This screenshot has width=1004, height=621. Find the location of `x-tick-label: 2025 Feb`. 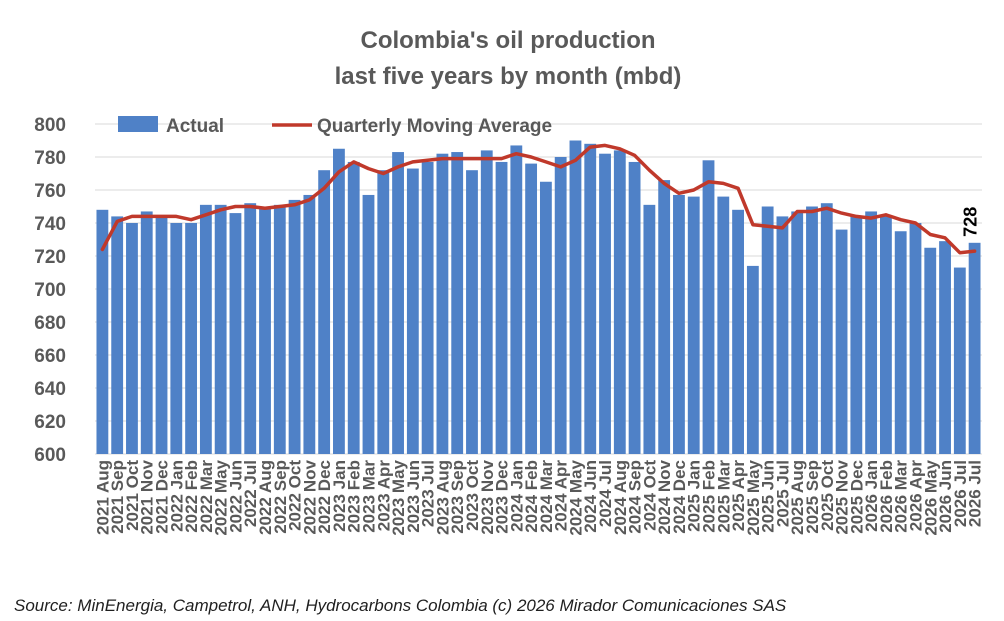

x-tick-label: 2025 Feb is located at coordinates (709, 496).